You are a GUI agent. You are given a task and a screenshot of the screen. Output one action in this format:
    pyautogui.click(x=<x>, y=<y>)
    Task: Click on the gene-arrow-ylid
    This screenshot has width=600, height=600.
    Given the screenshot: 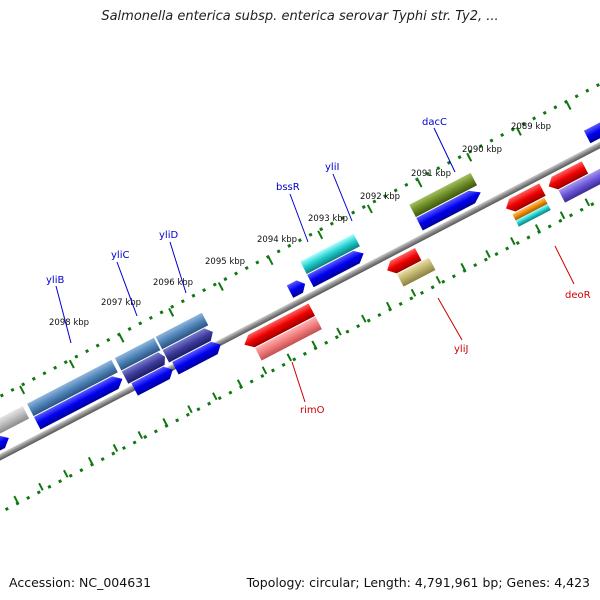 What is the action you would take?
    pyautogui.click(x=182, y=331)
    